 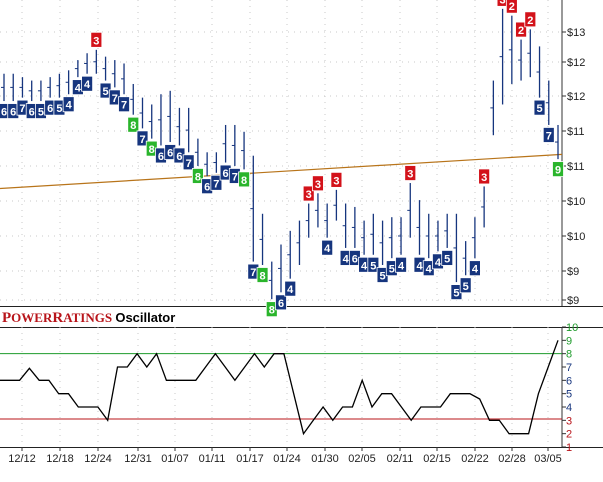 What do you see at coordinates (569, 448) in the screenshot?
I see `oscillator-tick-label: 1` at bounding box center [569, 448].